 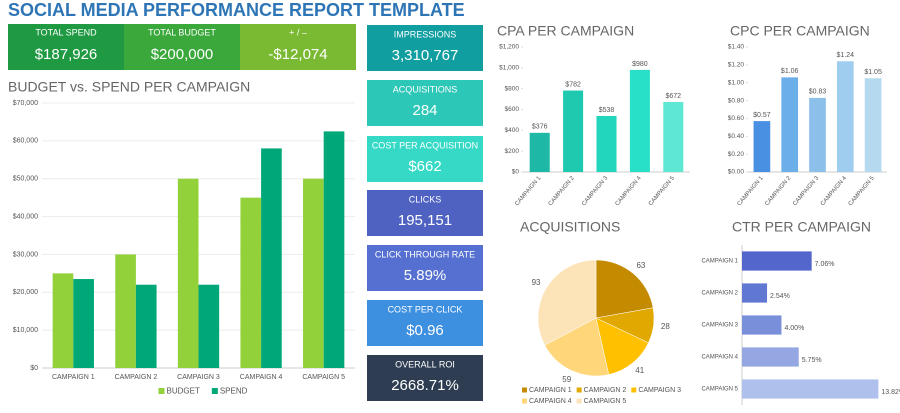 What do you see at coordinates (66, 54) in the screenshot?
I see `kpi-value: $187,926` at bounding box center [66, 54].